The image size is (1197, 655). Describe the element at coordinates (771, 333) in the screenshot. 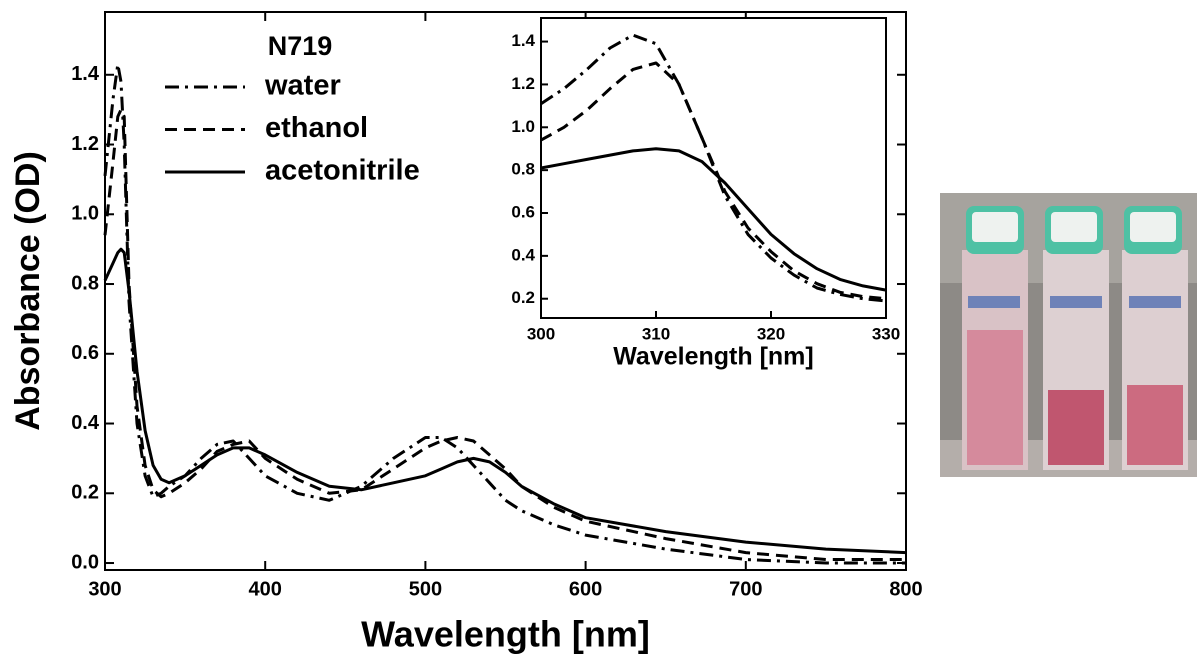

I see `x-tick-label: 320` at that location.